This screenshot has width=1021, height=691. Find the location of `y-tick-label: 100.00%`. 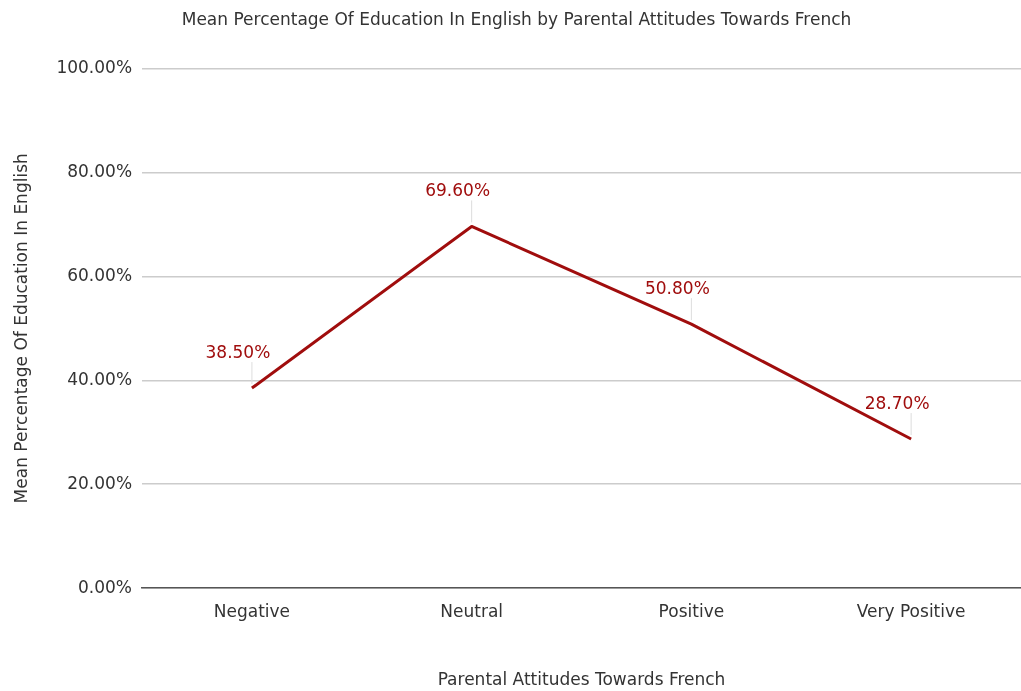

y-tick-label: 100.00% is located at coordinates (94, 66).